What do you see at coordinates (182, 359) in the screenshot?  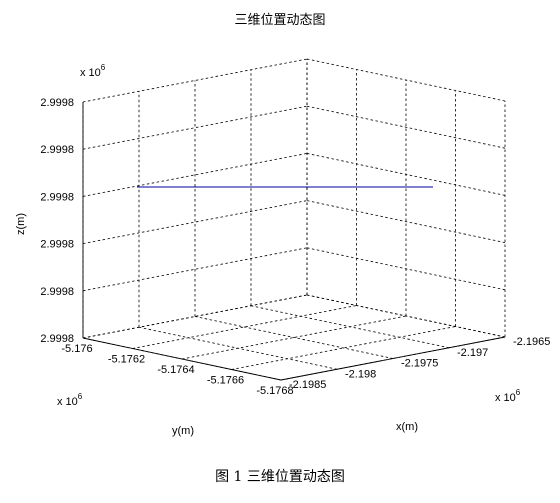 I see `y-axis-line` at bounding box center [182, 359].